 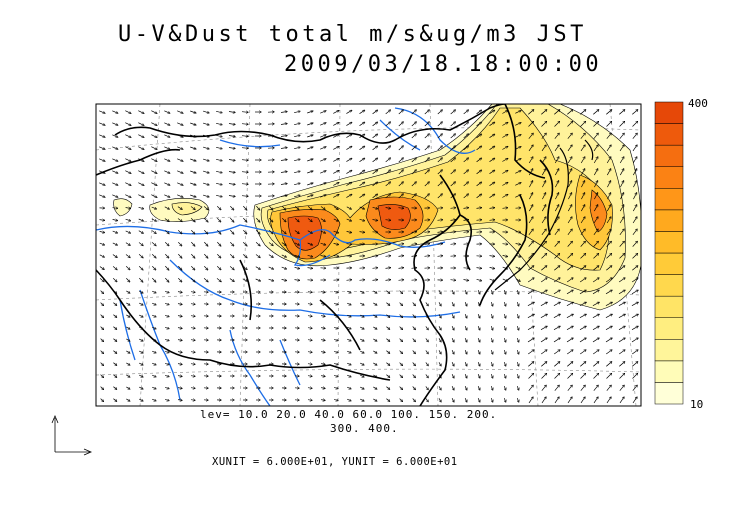 What do you see at coordinates (669, 253) in the screenshot?
I see `colorbar` at bounding box center [669, 253].